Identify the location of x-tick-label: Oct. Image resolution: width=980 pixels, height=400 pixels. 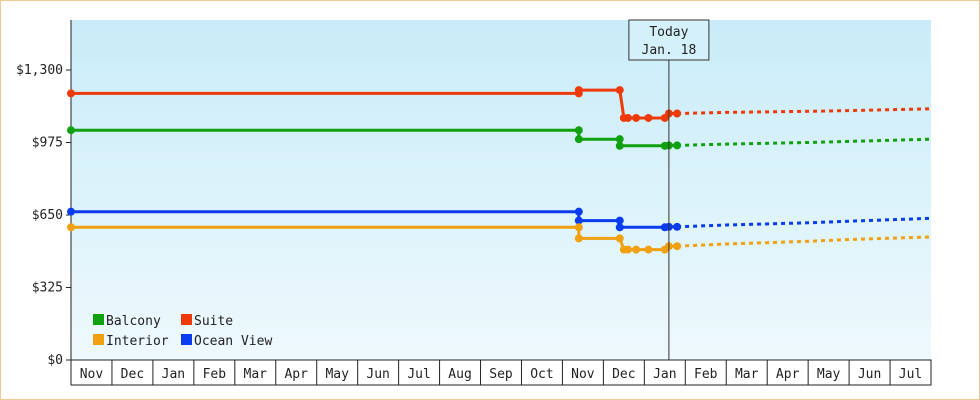
(541, 374).